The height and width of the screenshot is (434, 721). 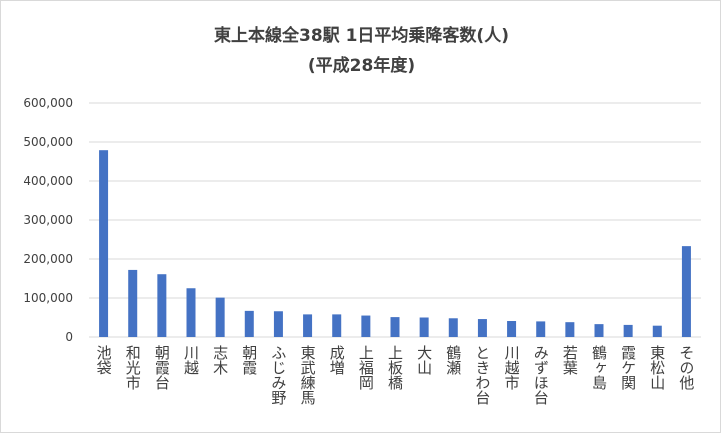 What do you see at coordinates (104, 360) in the screenshot?
I see `x-tick-label: 池袋` at bounding box center [104, 360].